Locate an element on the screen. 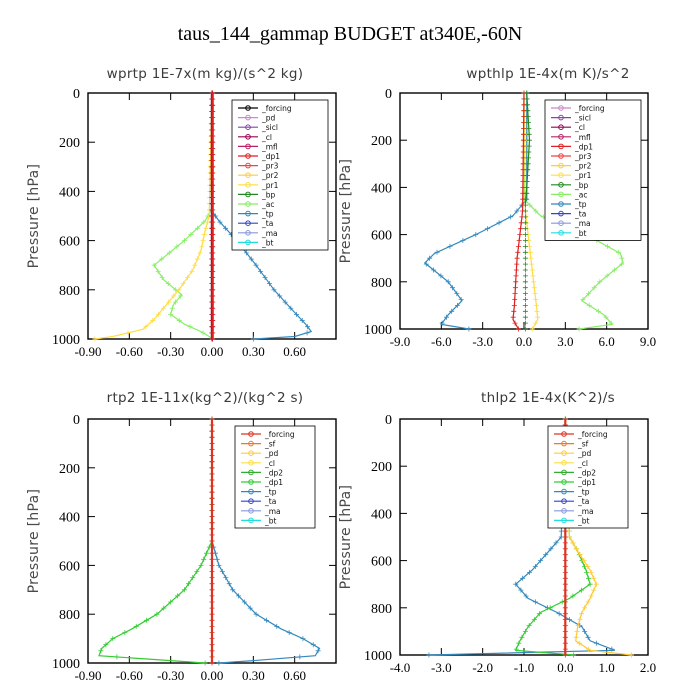  figure-title: taus_144_gammap BUDGET at340E,-60N is located at coordinates (350, 34).